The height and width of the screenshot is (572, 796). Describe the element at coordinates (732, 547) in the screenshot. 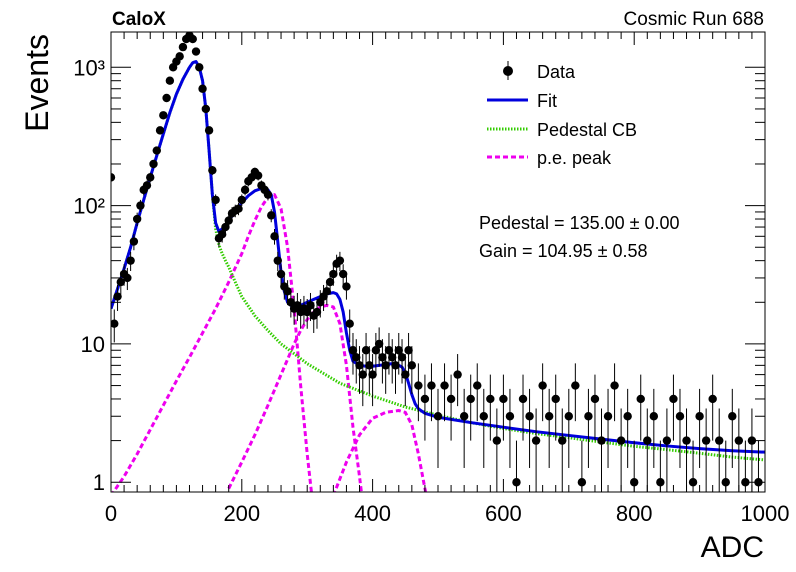

I see `x-axis-title: ADC` at that location.